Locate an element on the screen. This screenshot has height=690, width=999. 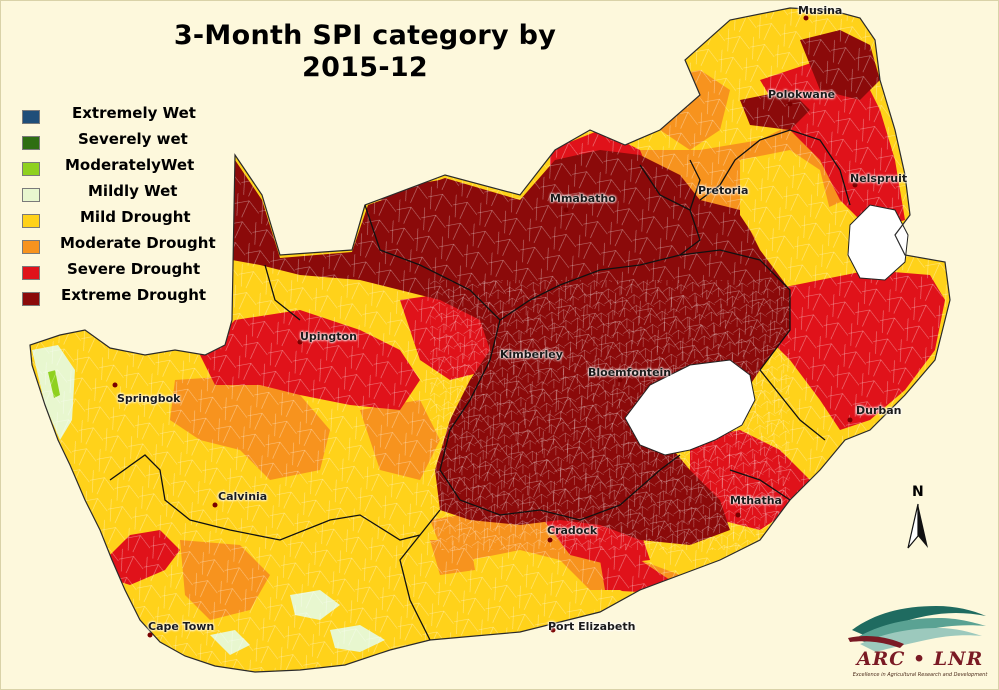
city-label-springbok: Springbok is located at coordinates (149, 398).